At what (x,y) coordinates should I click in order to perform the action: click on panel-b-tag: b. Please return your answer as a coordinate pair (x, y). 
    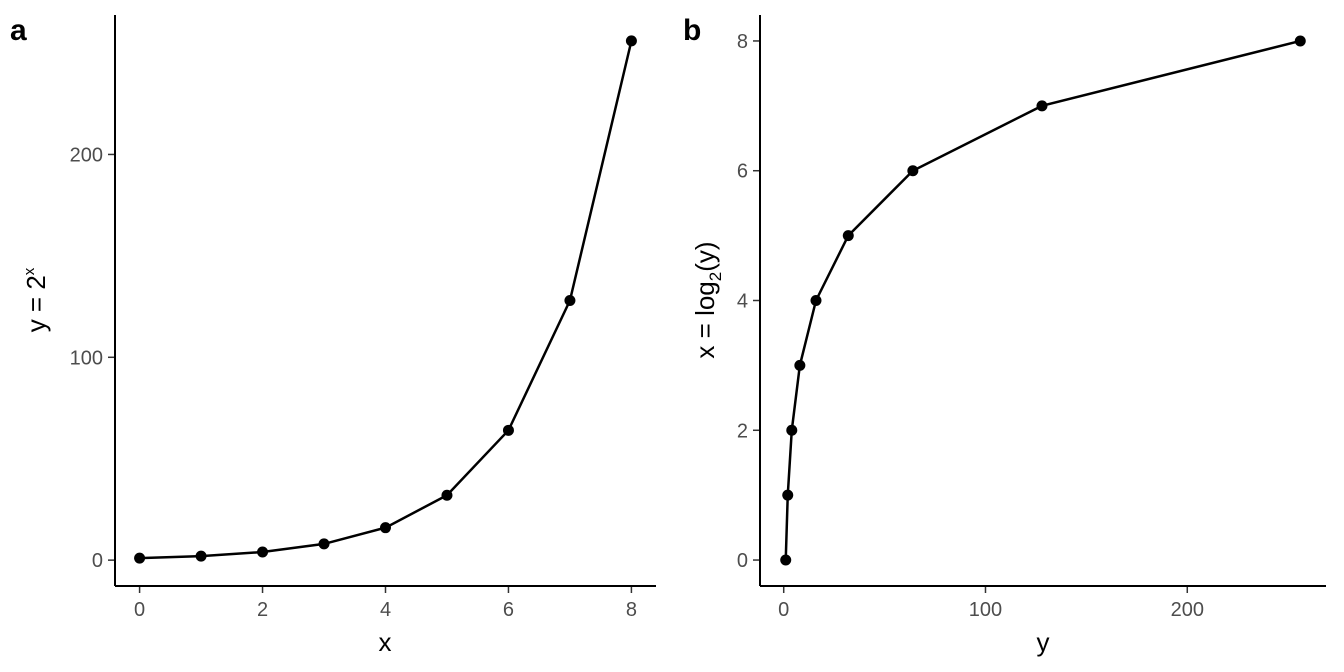
    Looking at the image, I should click on (692, 30).